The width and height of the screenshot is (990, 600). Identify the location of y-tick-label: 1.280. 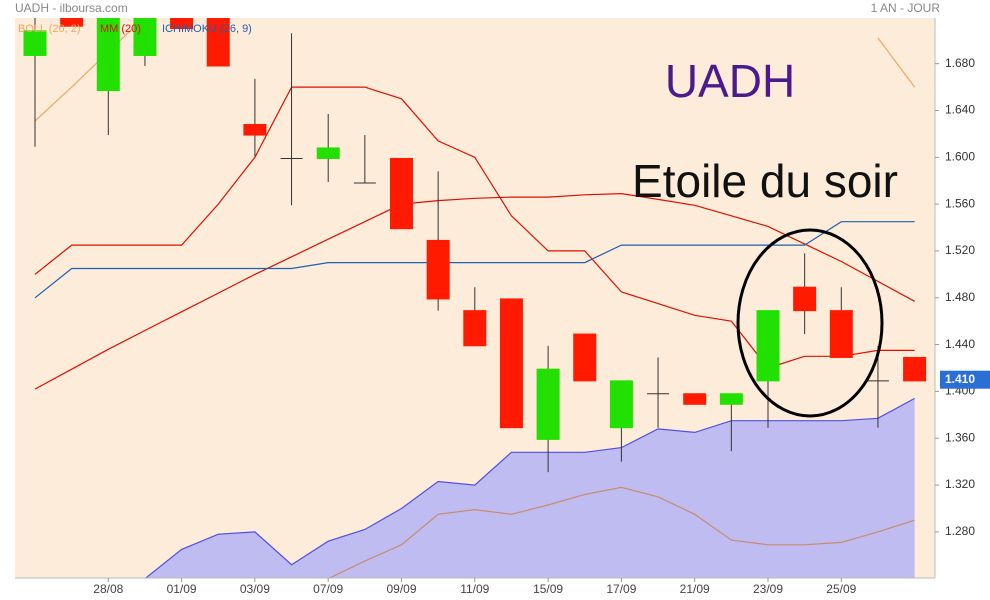
(960, 531).